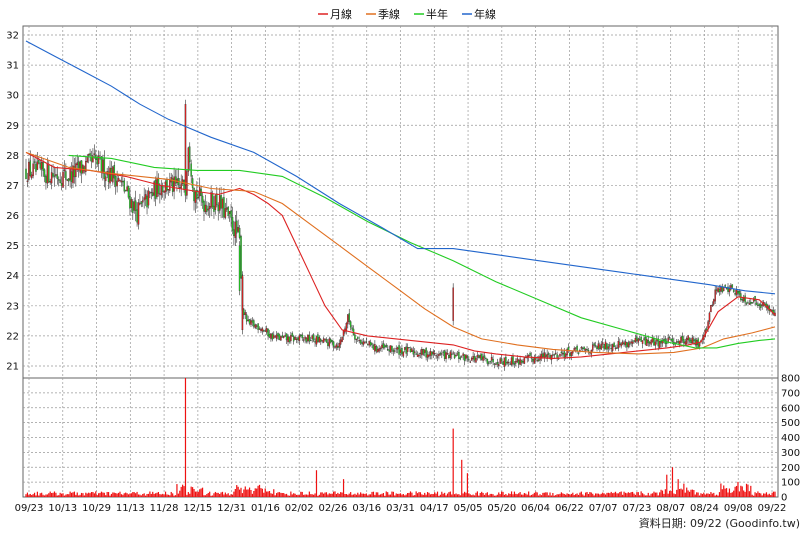 This screenshot has height=540, width=808. I want to click on price-tick-label: 25, so click(12, 246).